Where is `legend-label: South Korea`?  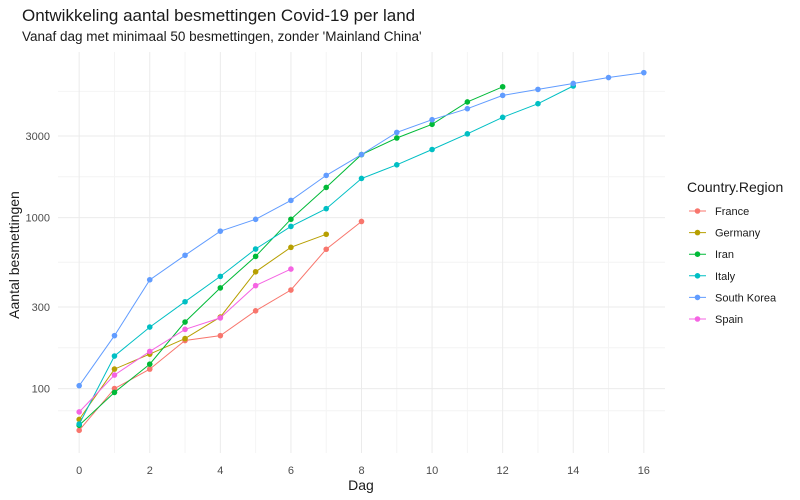
legend-label: South Korea is located at coordinates (746, 298).